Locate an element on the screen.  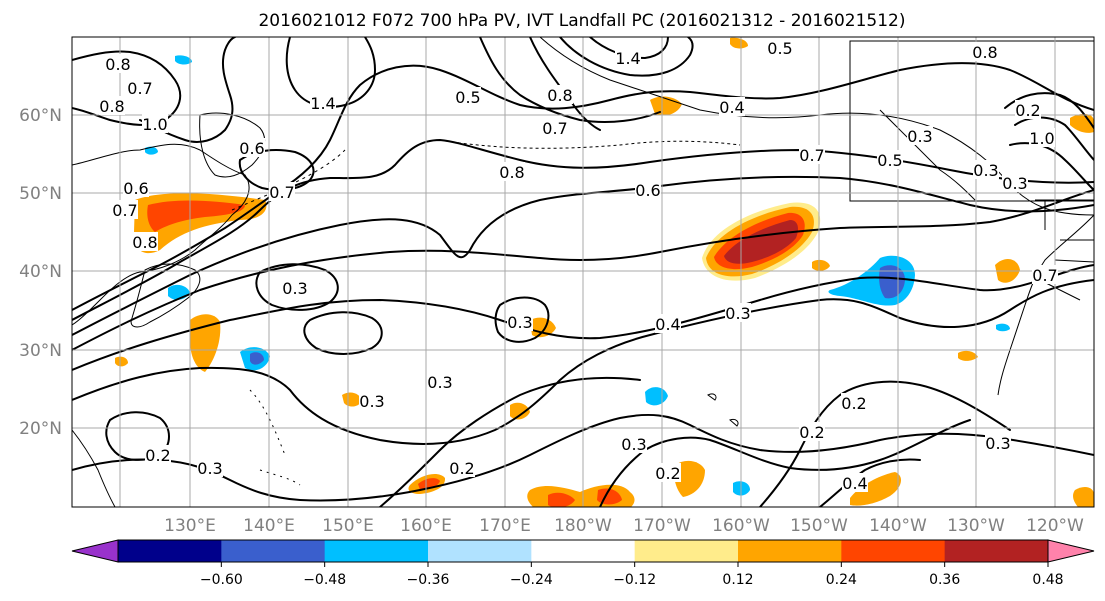
coast-hawaii is located at coordinates (723, 410).